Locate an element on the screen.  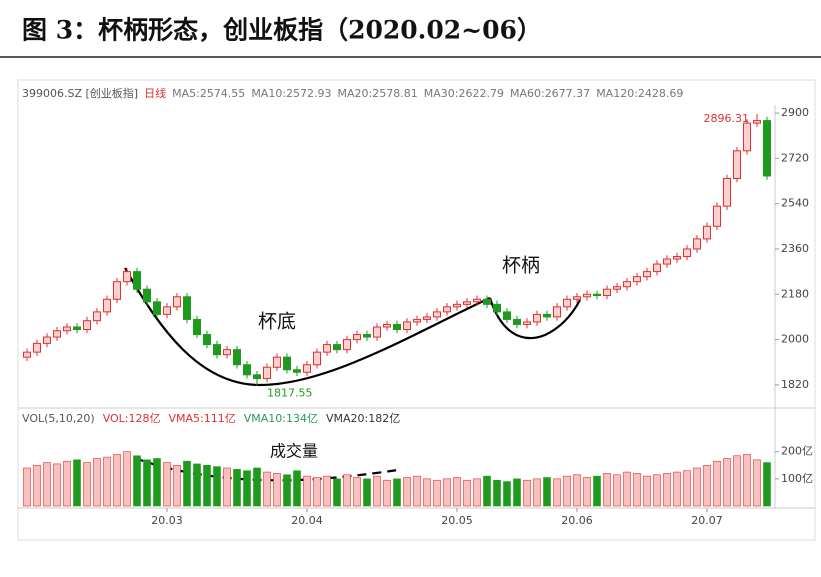
high-label: 2896.31 is located at coordinates (727, 118).